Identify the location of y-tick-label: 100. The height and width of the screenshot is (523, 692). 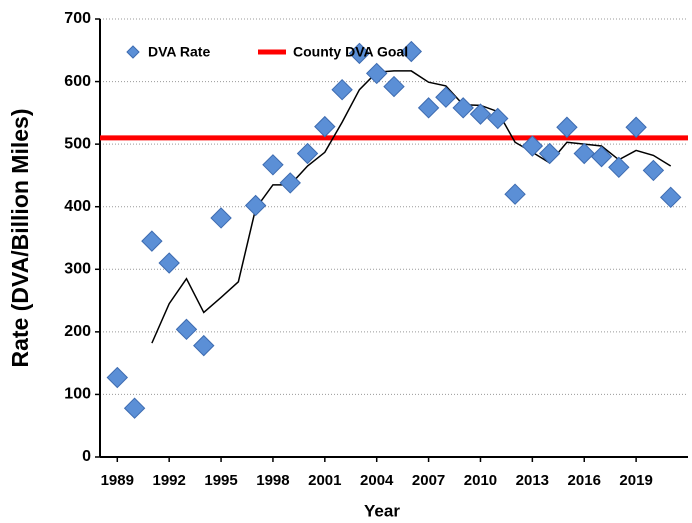
(77, 394).